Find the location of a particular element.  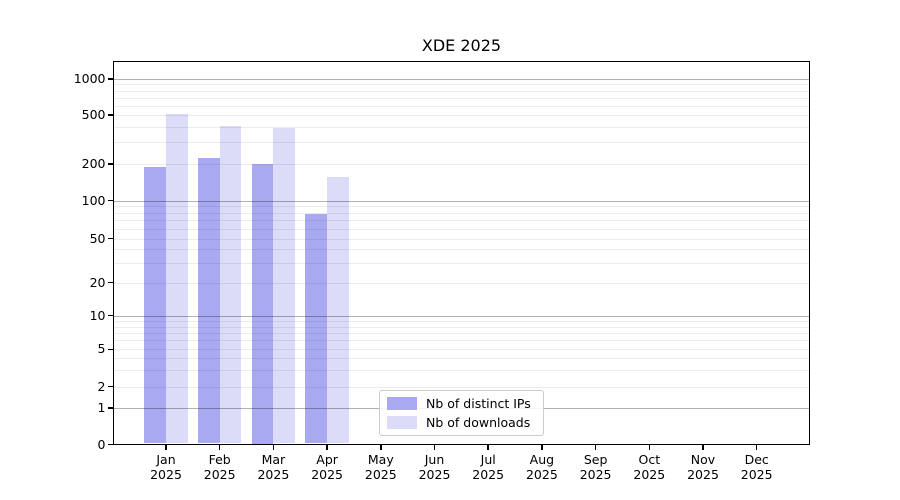

y-tick-label: 0 is located at coordinates (101, 444).